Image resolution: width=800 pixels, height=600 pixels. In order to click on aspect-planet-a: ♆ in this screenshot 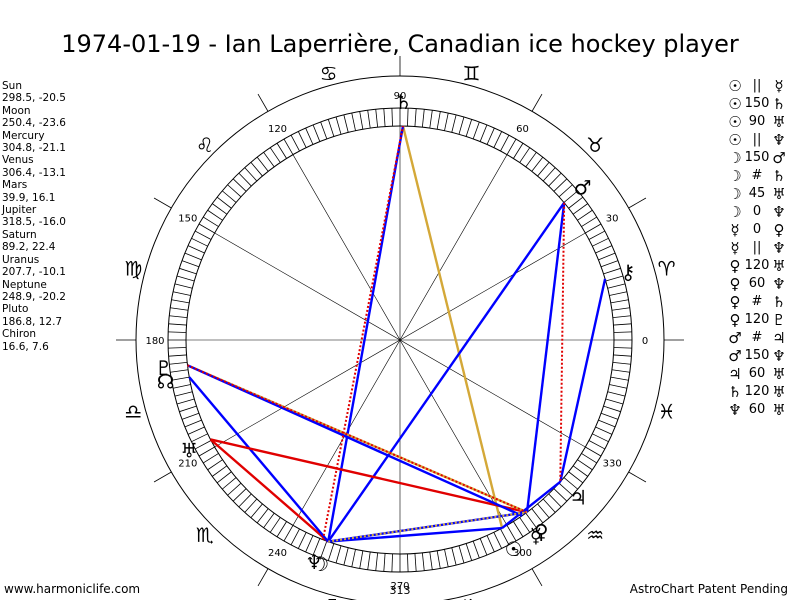, I will do `click(735, 410)`.